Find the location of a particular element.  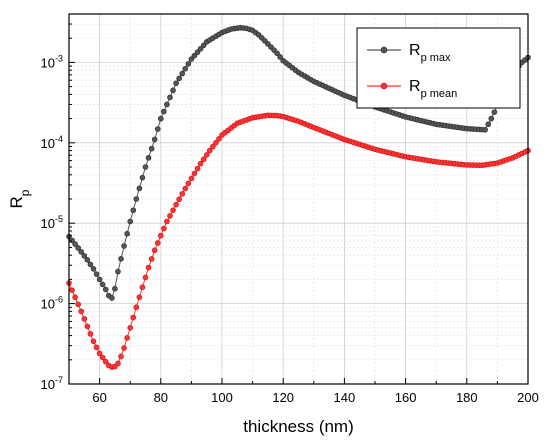

legend-label-rp-max: Rp max is located at coordinates (430, 53).